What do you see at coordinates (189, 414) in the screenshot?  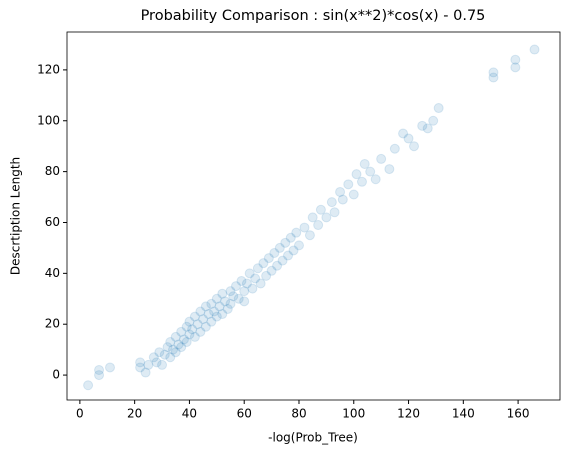 I see `x-tick-label: 40` at bounding box center [189, 414].